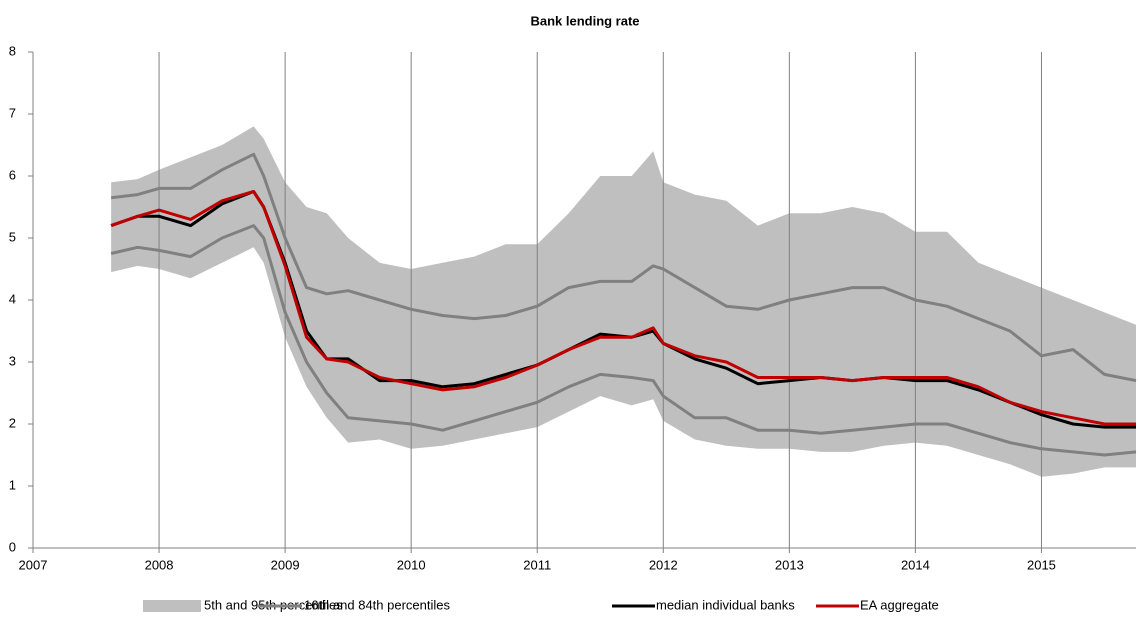  Describe the element at coordinates (172, 606) in the screenshot. I see `legend-swatch` at that location.